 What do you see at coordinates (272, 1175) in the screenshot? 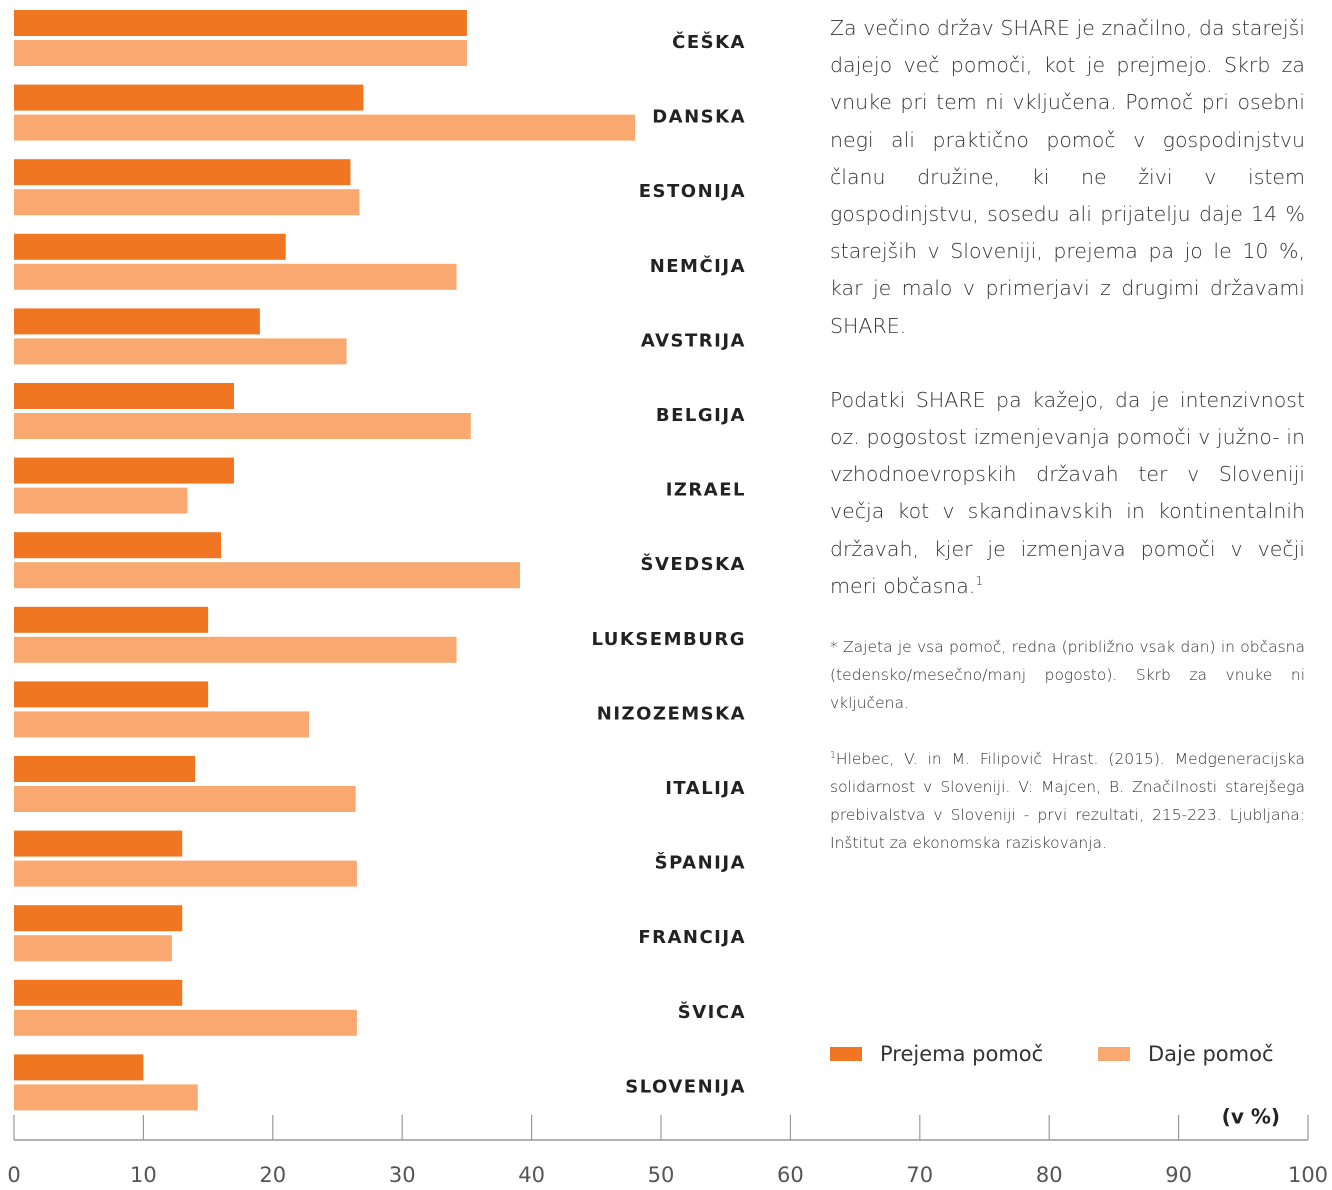
I see `x-tick-label: 20` at bounding box center [272, 1175].